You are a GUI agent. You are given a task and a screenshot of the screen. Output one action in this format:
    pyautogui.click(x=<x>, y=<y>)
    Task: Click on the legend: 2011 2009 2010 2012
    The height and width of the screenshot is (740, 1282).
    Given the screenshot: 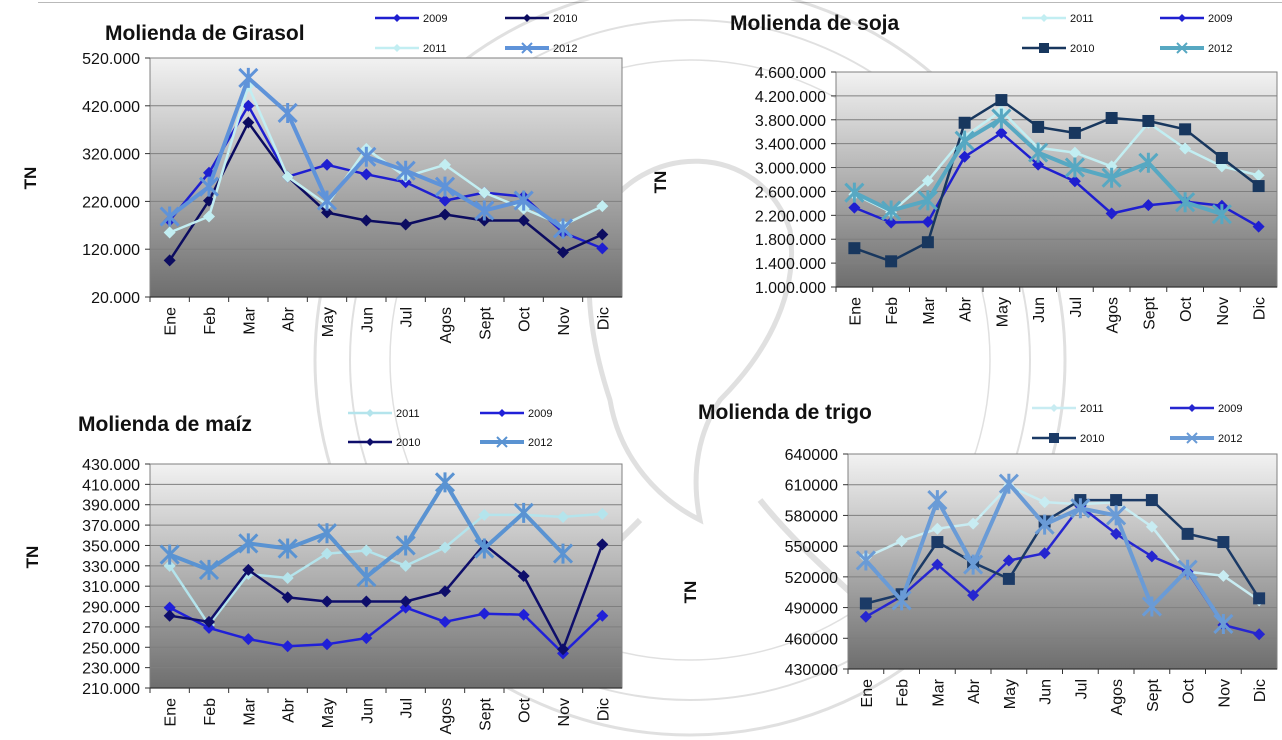 What is the action you would take?
    pyautogui.click(x=450, y=428)
    